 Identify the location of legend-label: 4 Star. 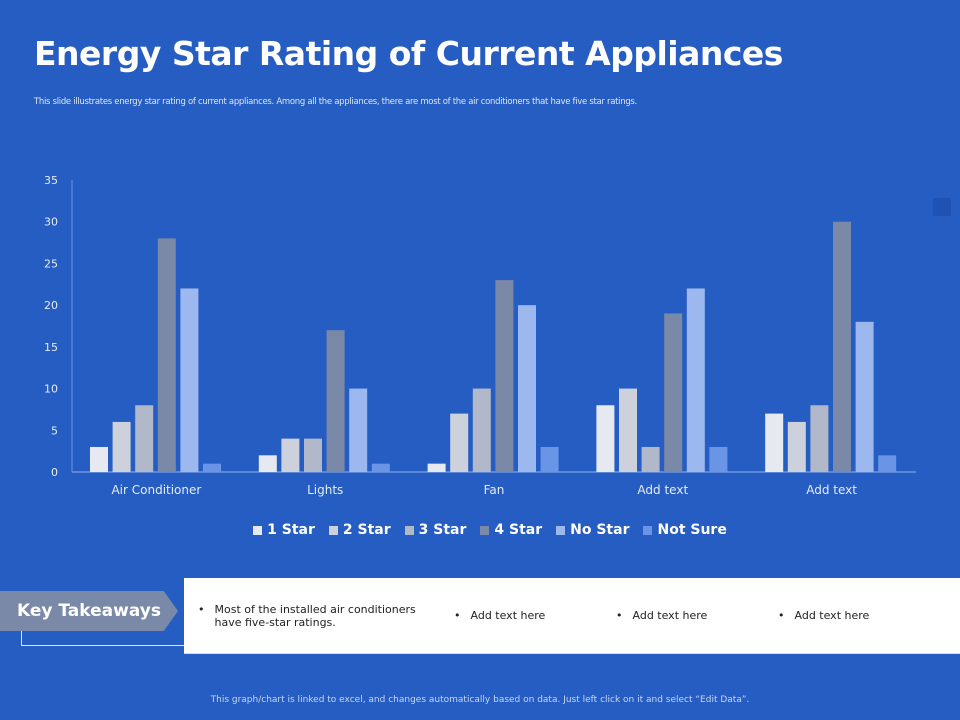
(518, 530).